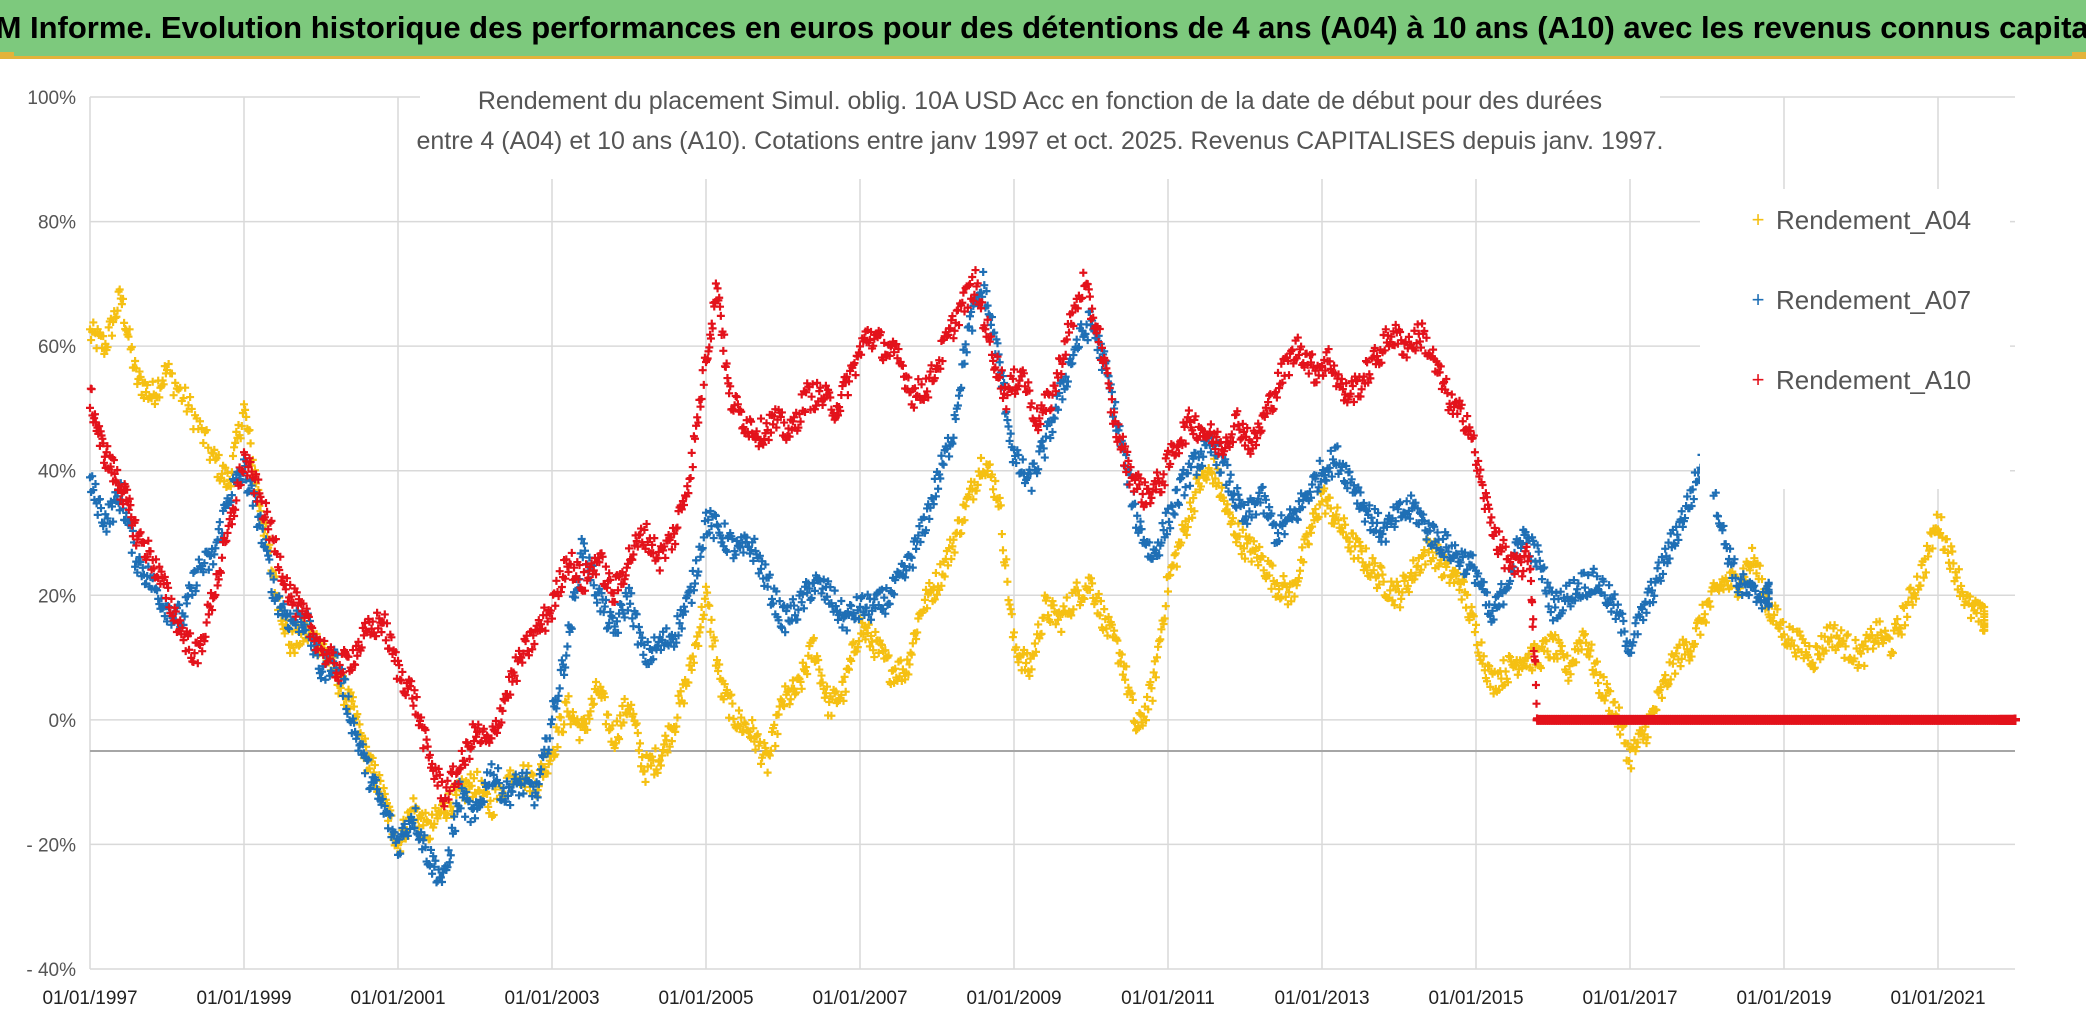 The width and height of the screenshot is (2086, 1032). I want to click on corner-accent-right, so click(2079, 54).